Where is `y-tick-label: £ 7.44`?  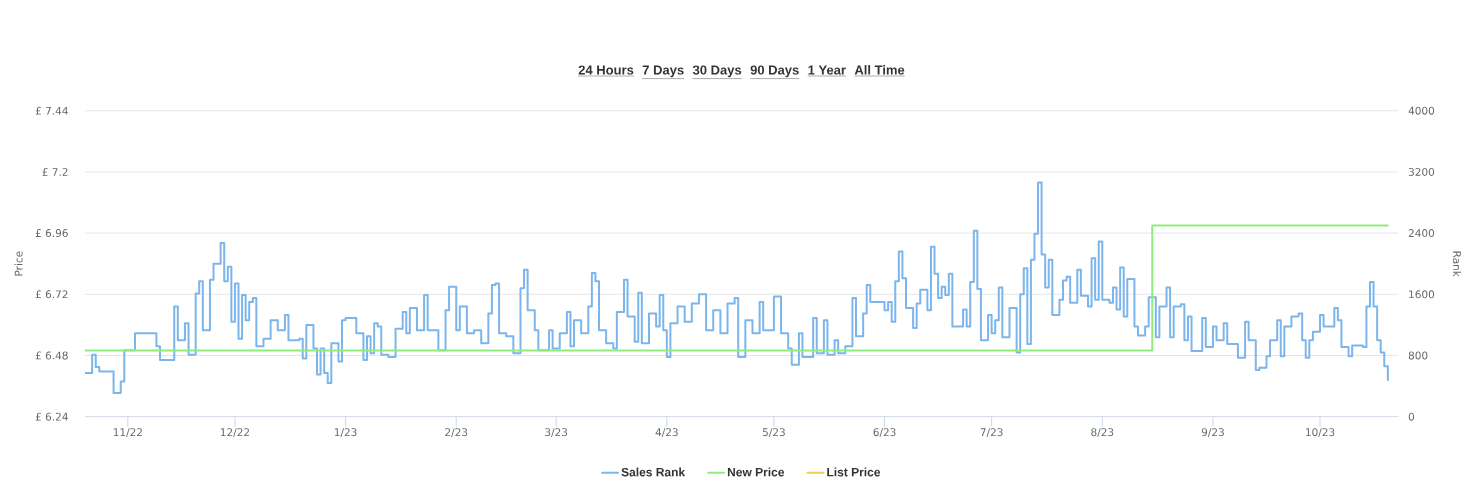 y-tick-label: £ 7.44 is located at coordinates (51, 110).